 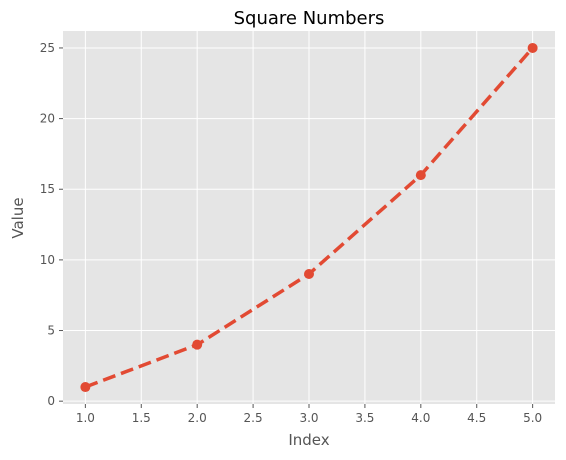 What do you see at coordinates (197, 418) in the screenshot?
I see `x-tick-label: 2.0` at bounding box center [197, 418].